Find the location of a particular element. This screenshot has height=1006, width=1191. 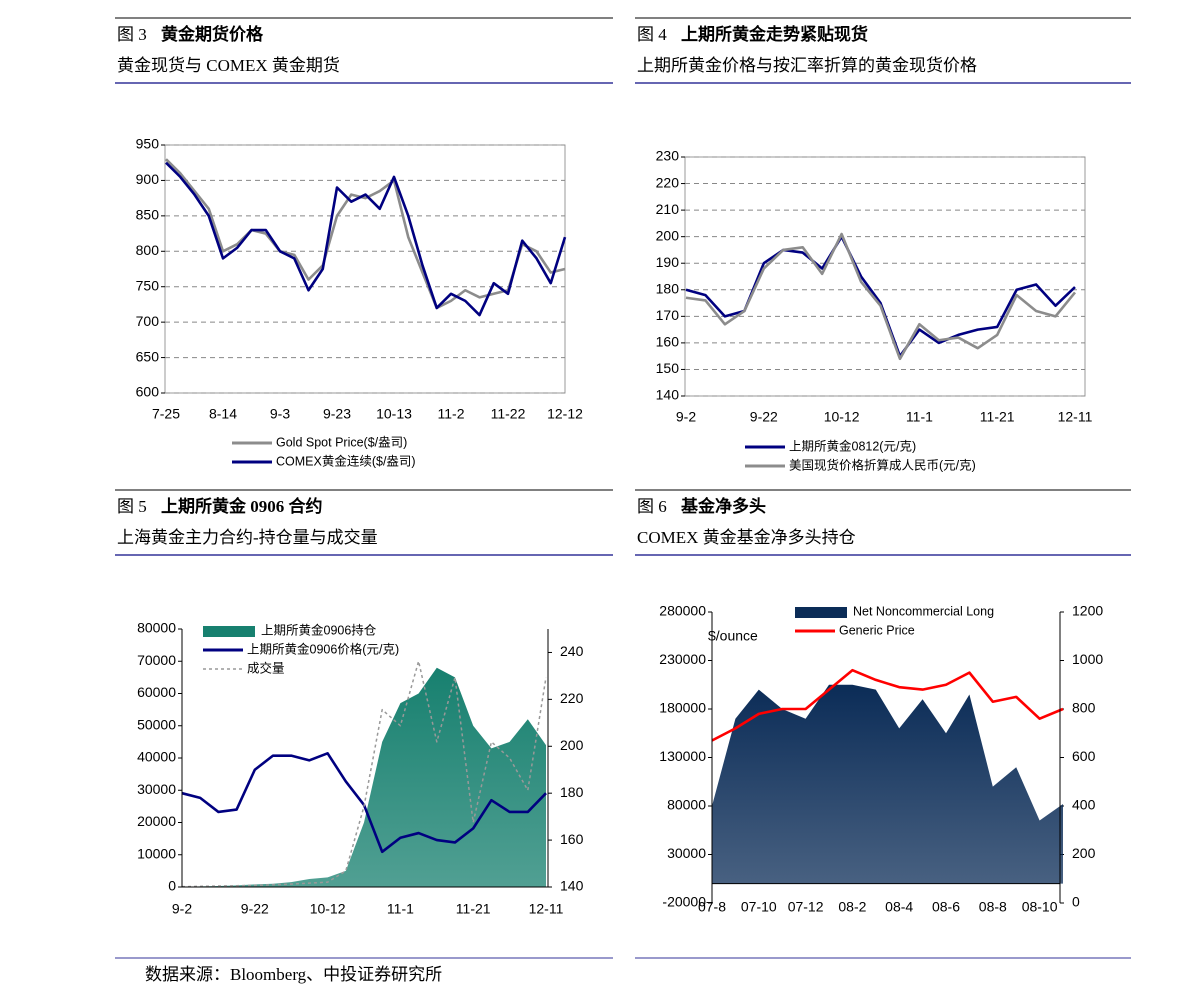

y-tick-label: 200 is located at coordinates (668, 235).